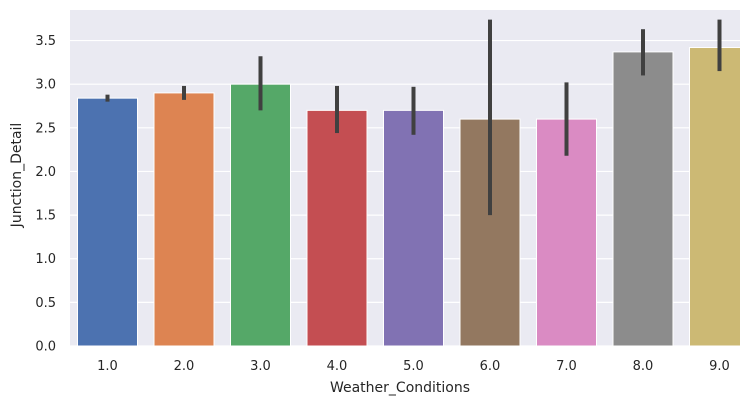  What do you see at coordinates (45, 303) in the screenshot?
I see `y-tick-label: 0.5` at bounding box center [45, 303].